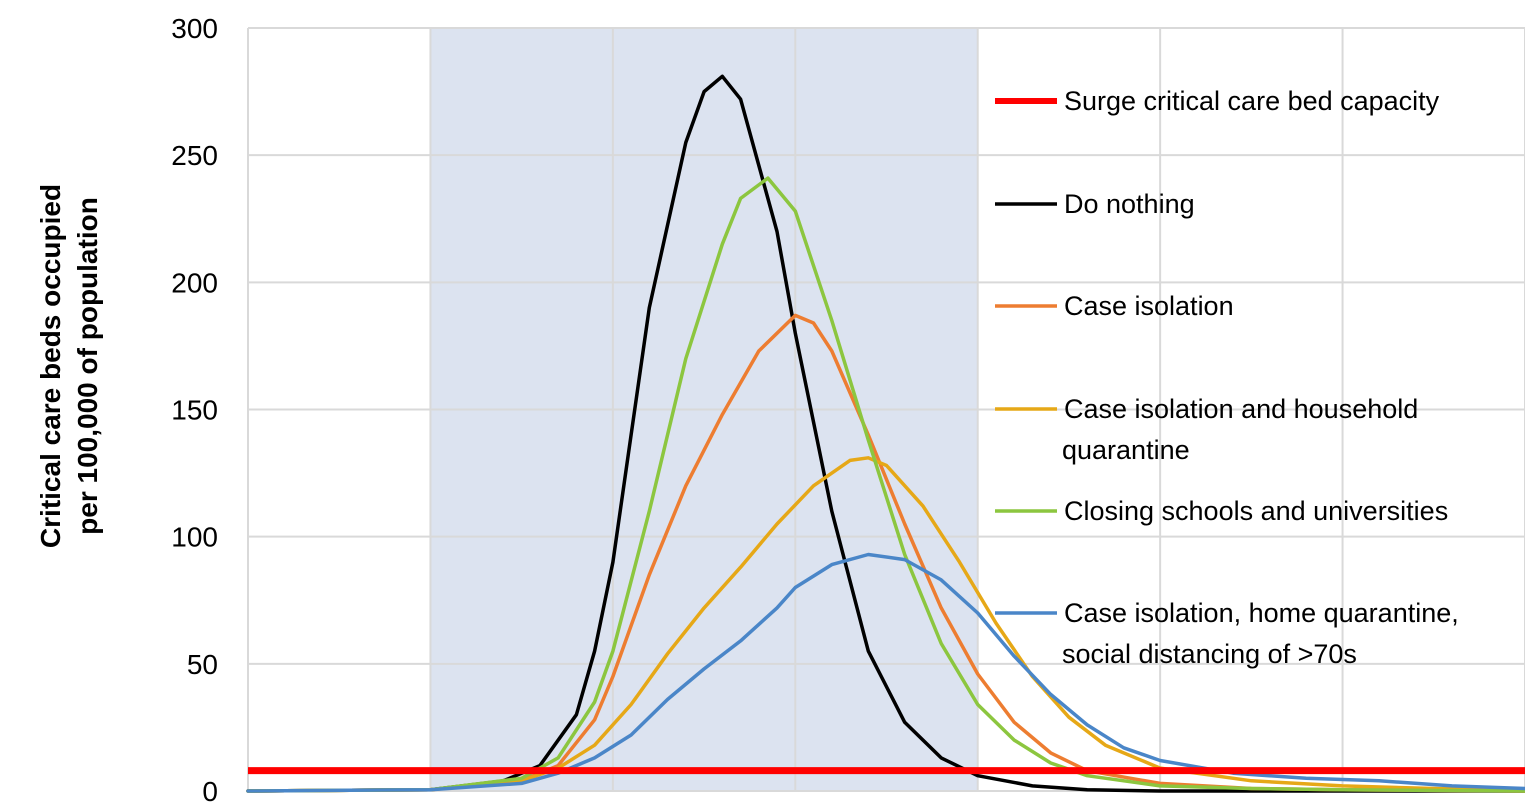 This screenshot has width=1525, height=804. I want to click on y-tick-label: 0, so click(210, 790).